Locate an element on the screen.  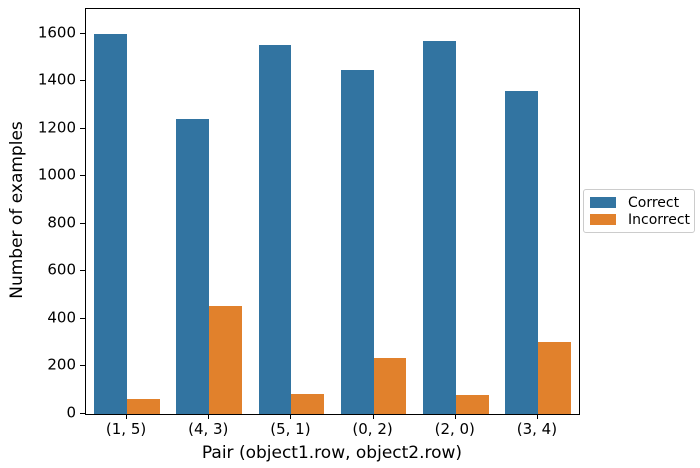
y-tick-label: 200 is located at coordinates (61, 364).